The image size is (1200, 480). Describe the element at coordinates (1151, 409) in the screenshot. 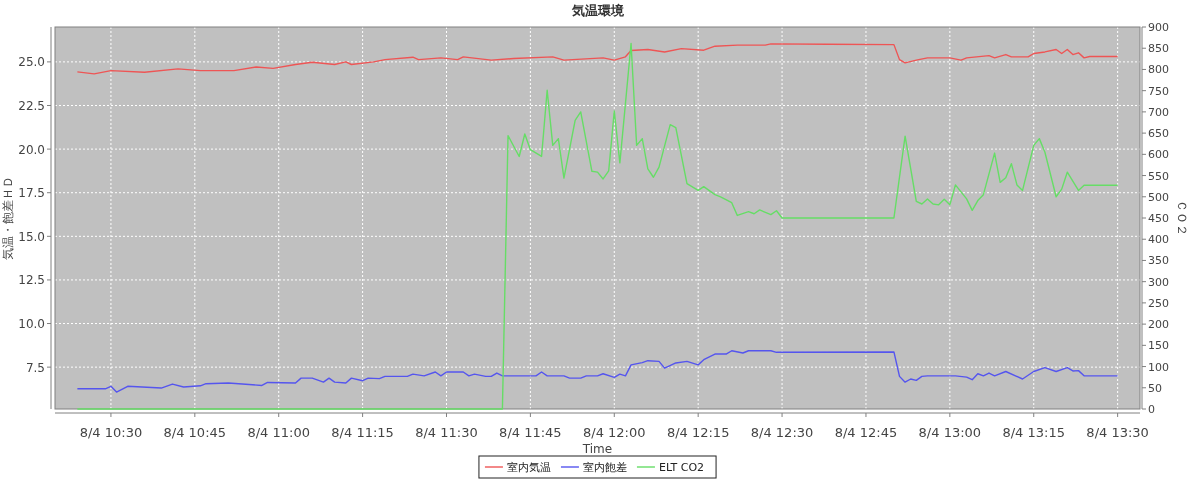

I see `y2-tick: 0` at that location.